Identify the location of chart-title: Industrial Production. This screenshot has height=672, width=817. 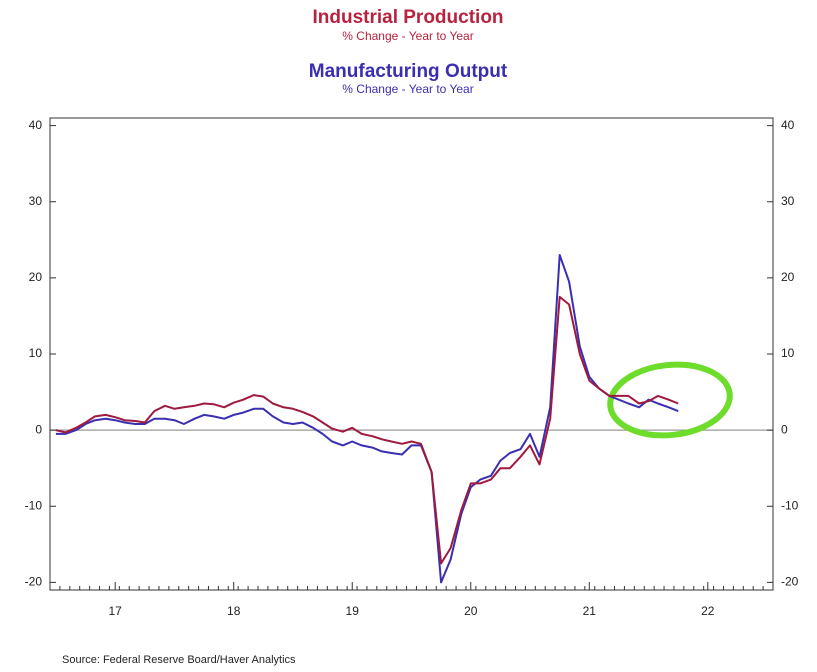
(407, 17).